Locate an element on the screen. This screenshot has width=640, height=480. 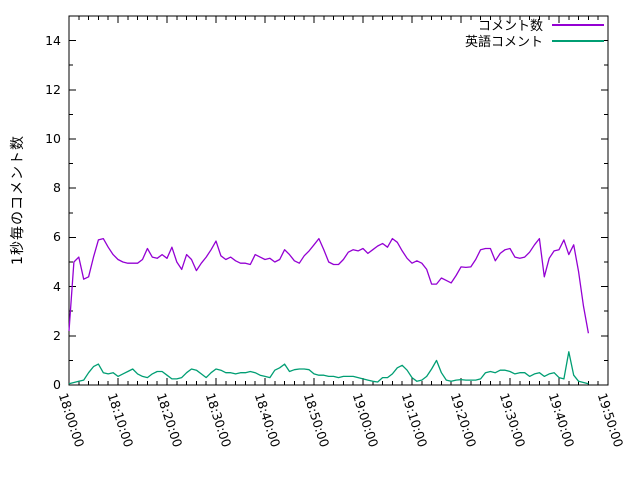
y-tick-label: 10 is located at coordinates (53, 138).